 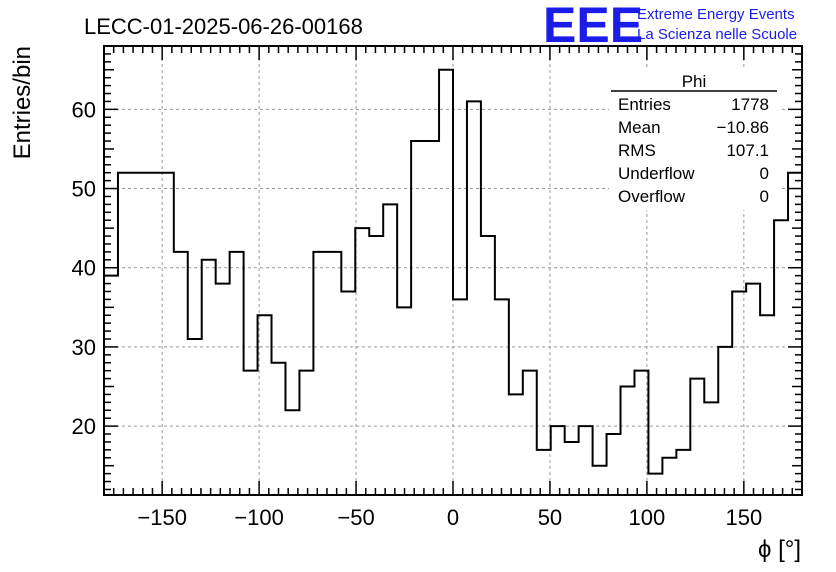 I want to click on y-tick-label: 60, so click(x=84, y=109).